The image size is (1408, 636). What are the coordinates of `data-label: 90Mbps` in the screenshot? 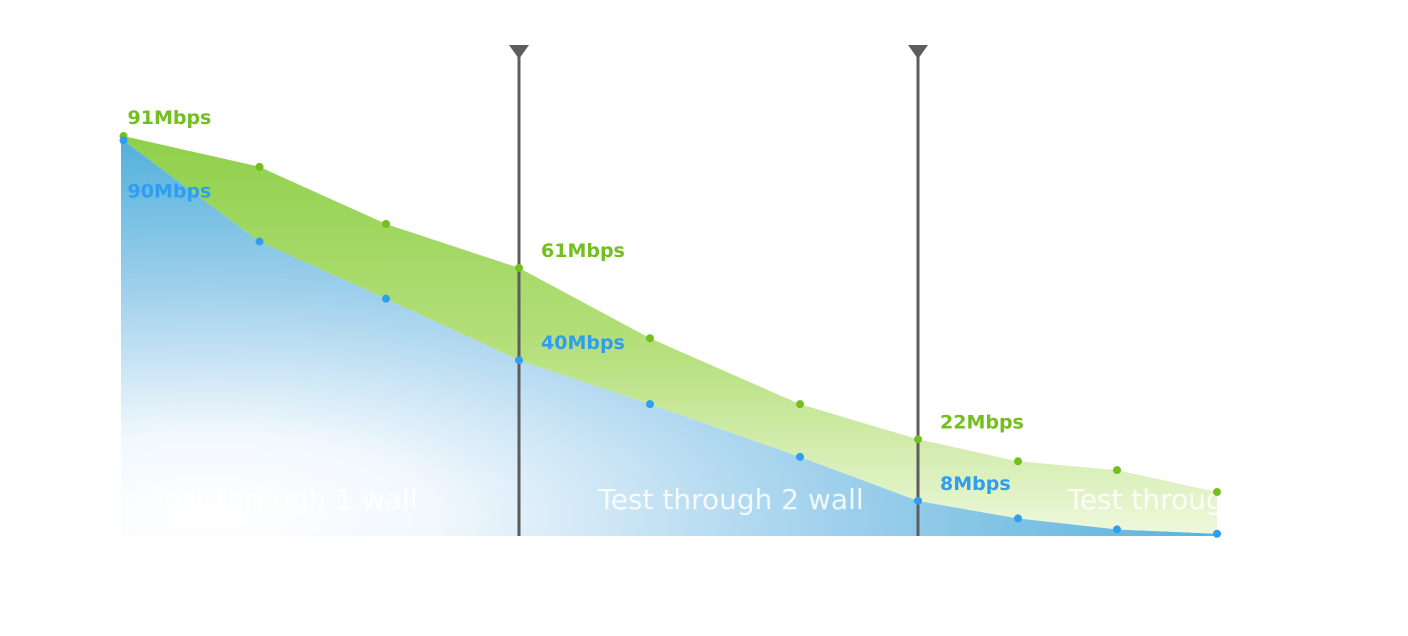 It's located at (170, 191).